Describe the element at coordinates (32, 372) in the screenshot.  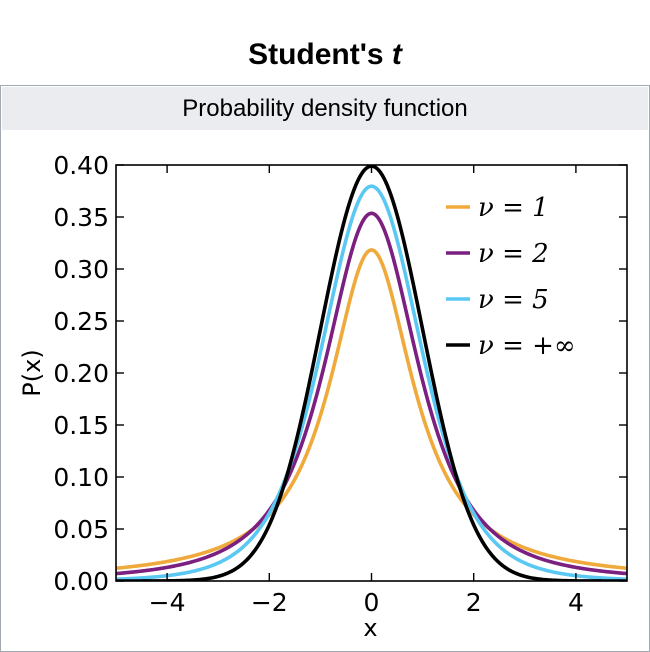
I see `y-axis-label: P(x)` at that location.